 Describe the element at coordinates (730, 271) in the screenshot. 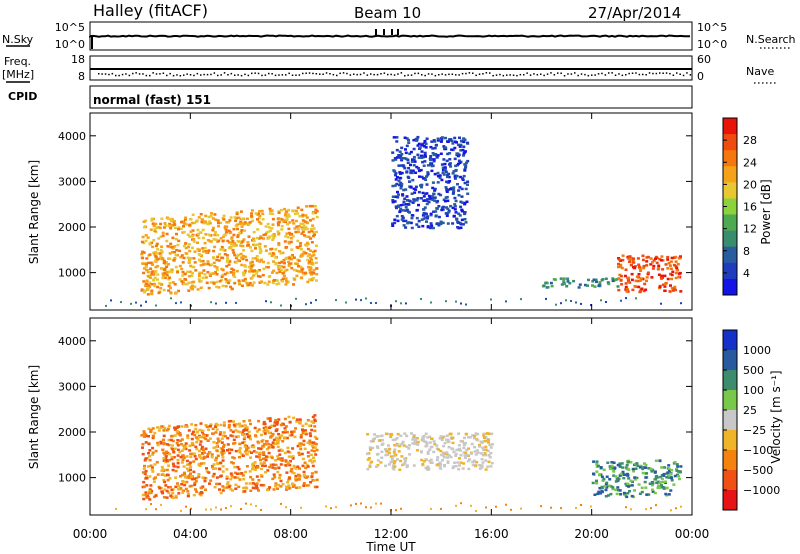

I see `power-colorbar-swatch` at that location.